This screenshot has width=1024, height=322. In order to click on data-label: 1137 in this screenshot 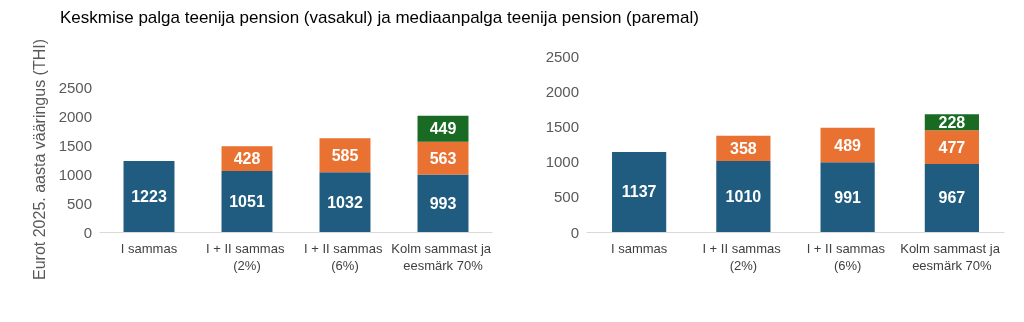, I will do `click(639, 192)`.